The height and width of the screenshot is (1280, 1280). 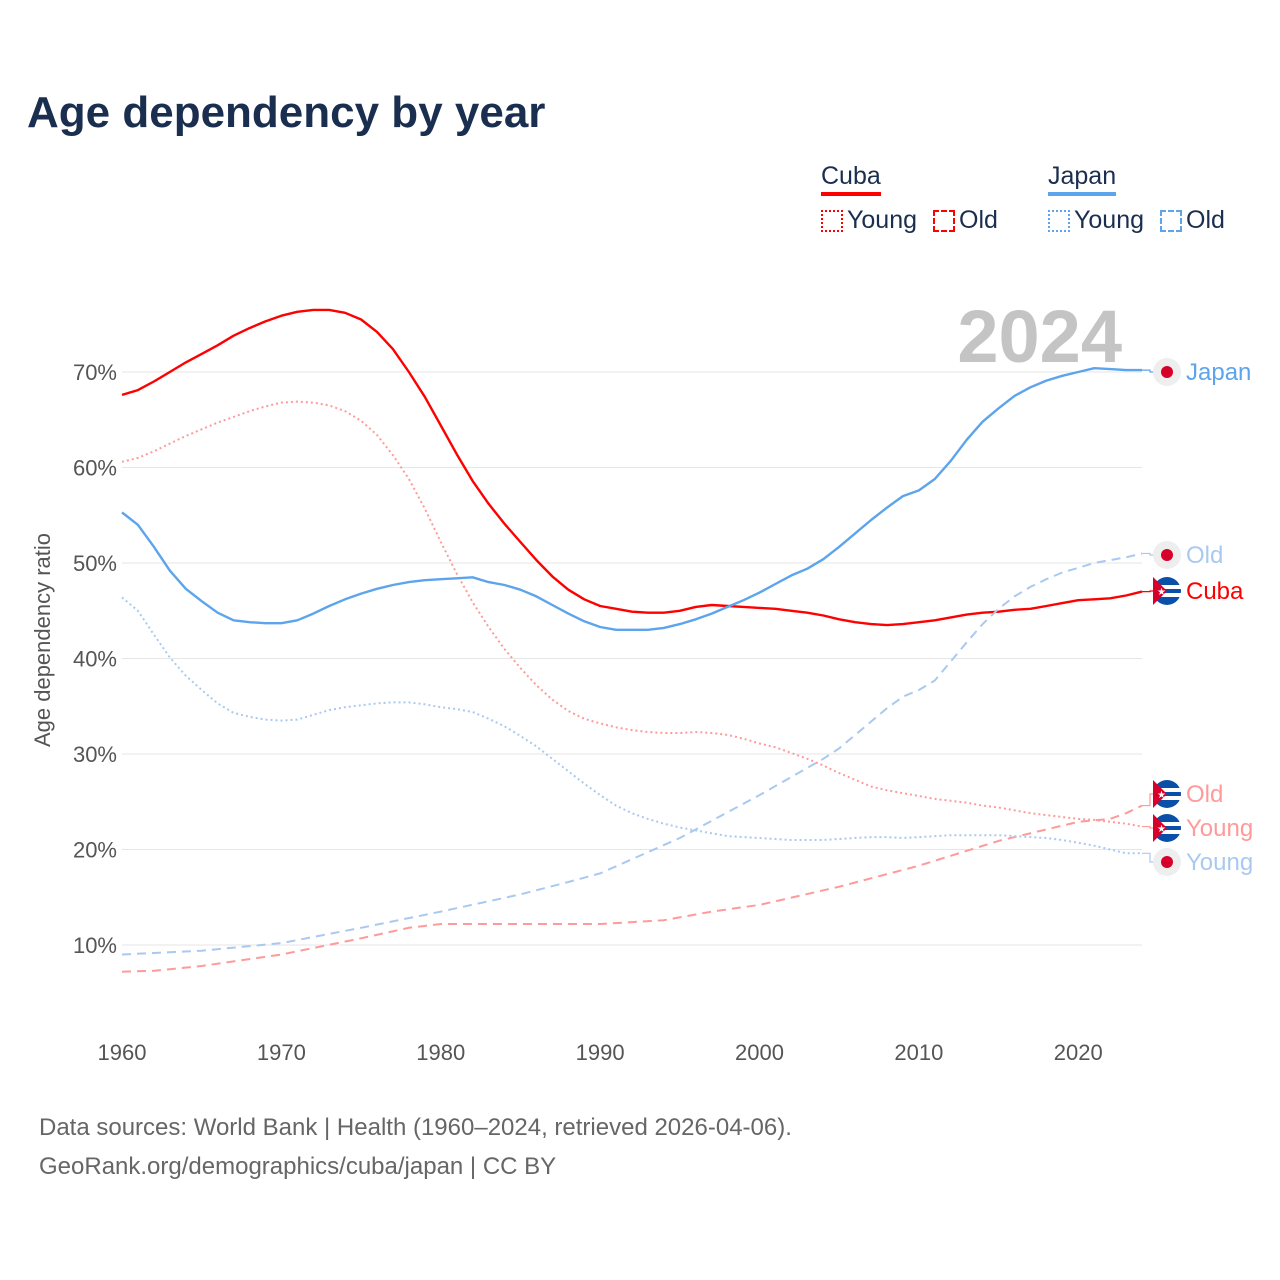 I want to click on legend-cuba-old: Old, so click(x=965, y=220).